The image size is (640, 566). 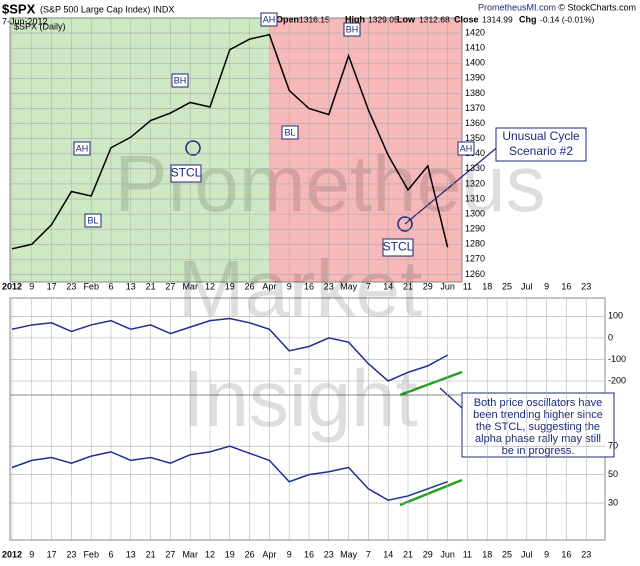 What do you see at coordinates (210, 554) in the screenshot?
I see `x-tick-label: 12` at bounding box center [210, 554].